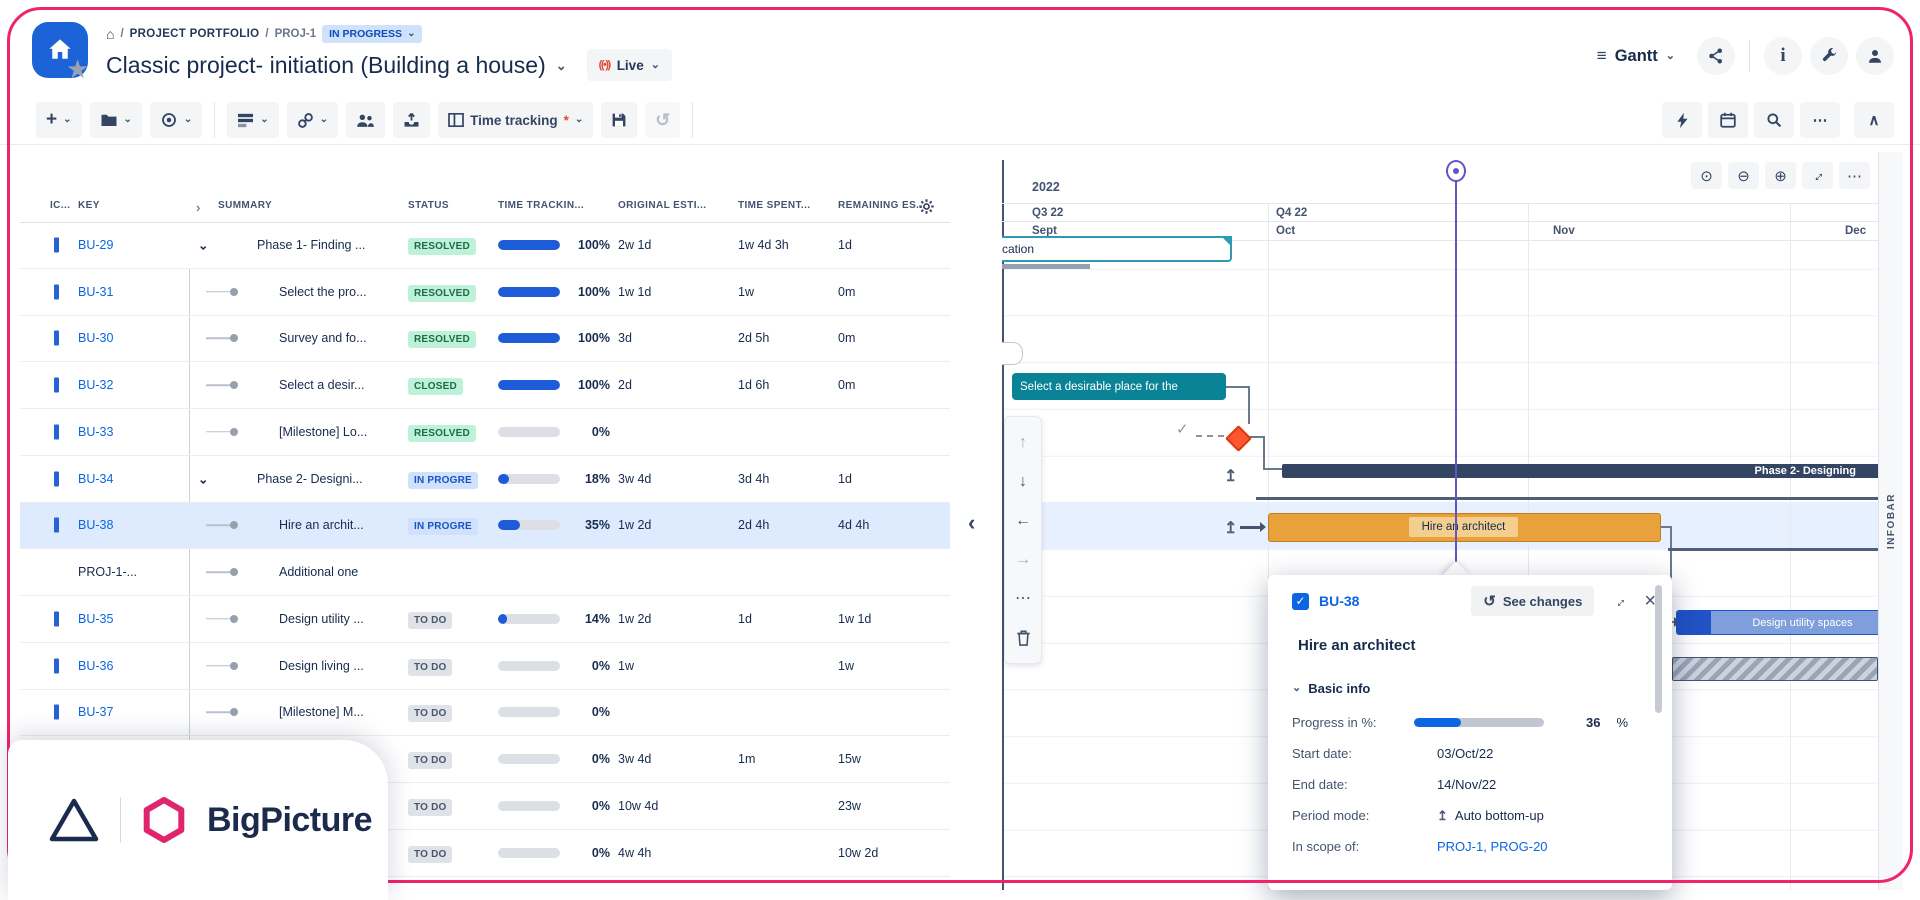 The image size is (1920, 900). Describe the element at coordinates (629, 65) in the screenshot. I see `live-toggle: ((•)) Live ⌄` at that location.